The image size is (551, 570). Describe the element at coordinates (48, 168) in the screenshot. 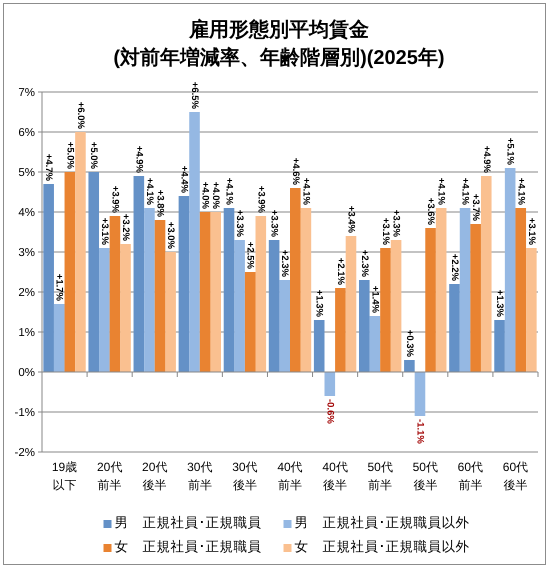

I see `data-label: +4.7%` at that location.